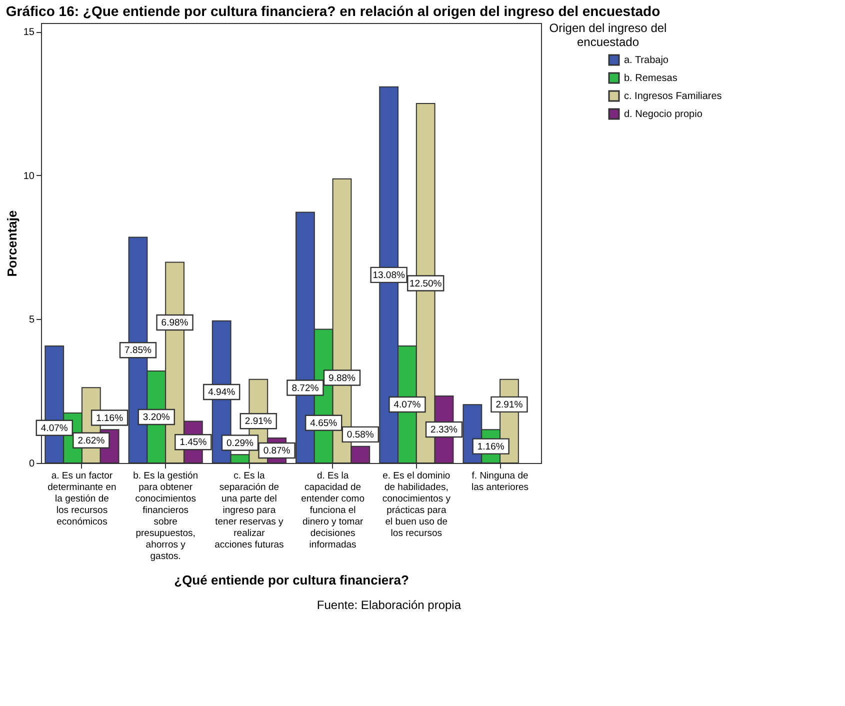 The width and height of the screenshot is (845, 706). Describe the element at coordinates (673, 96) in the screenshot. I see `legend-label: c. Ingresos Familiares` at that location.